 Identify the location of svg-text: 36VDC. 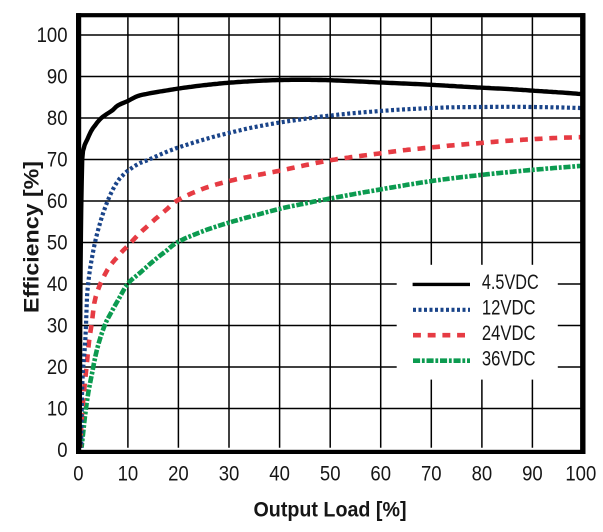
(509, 358).